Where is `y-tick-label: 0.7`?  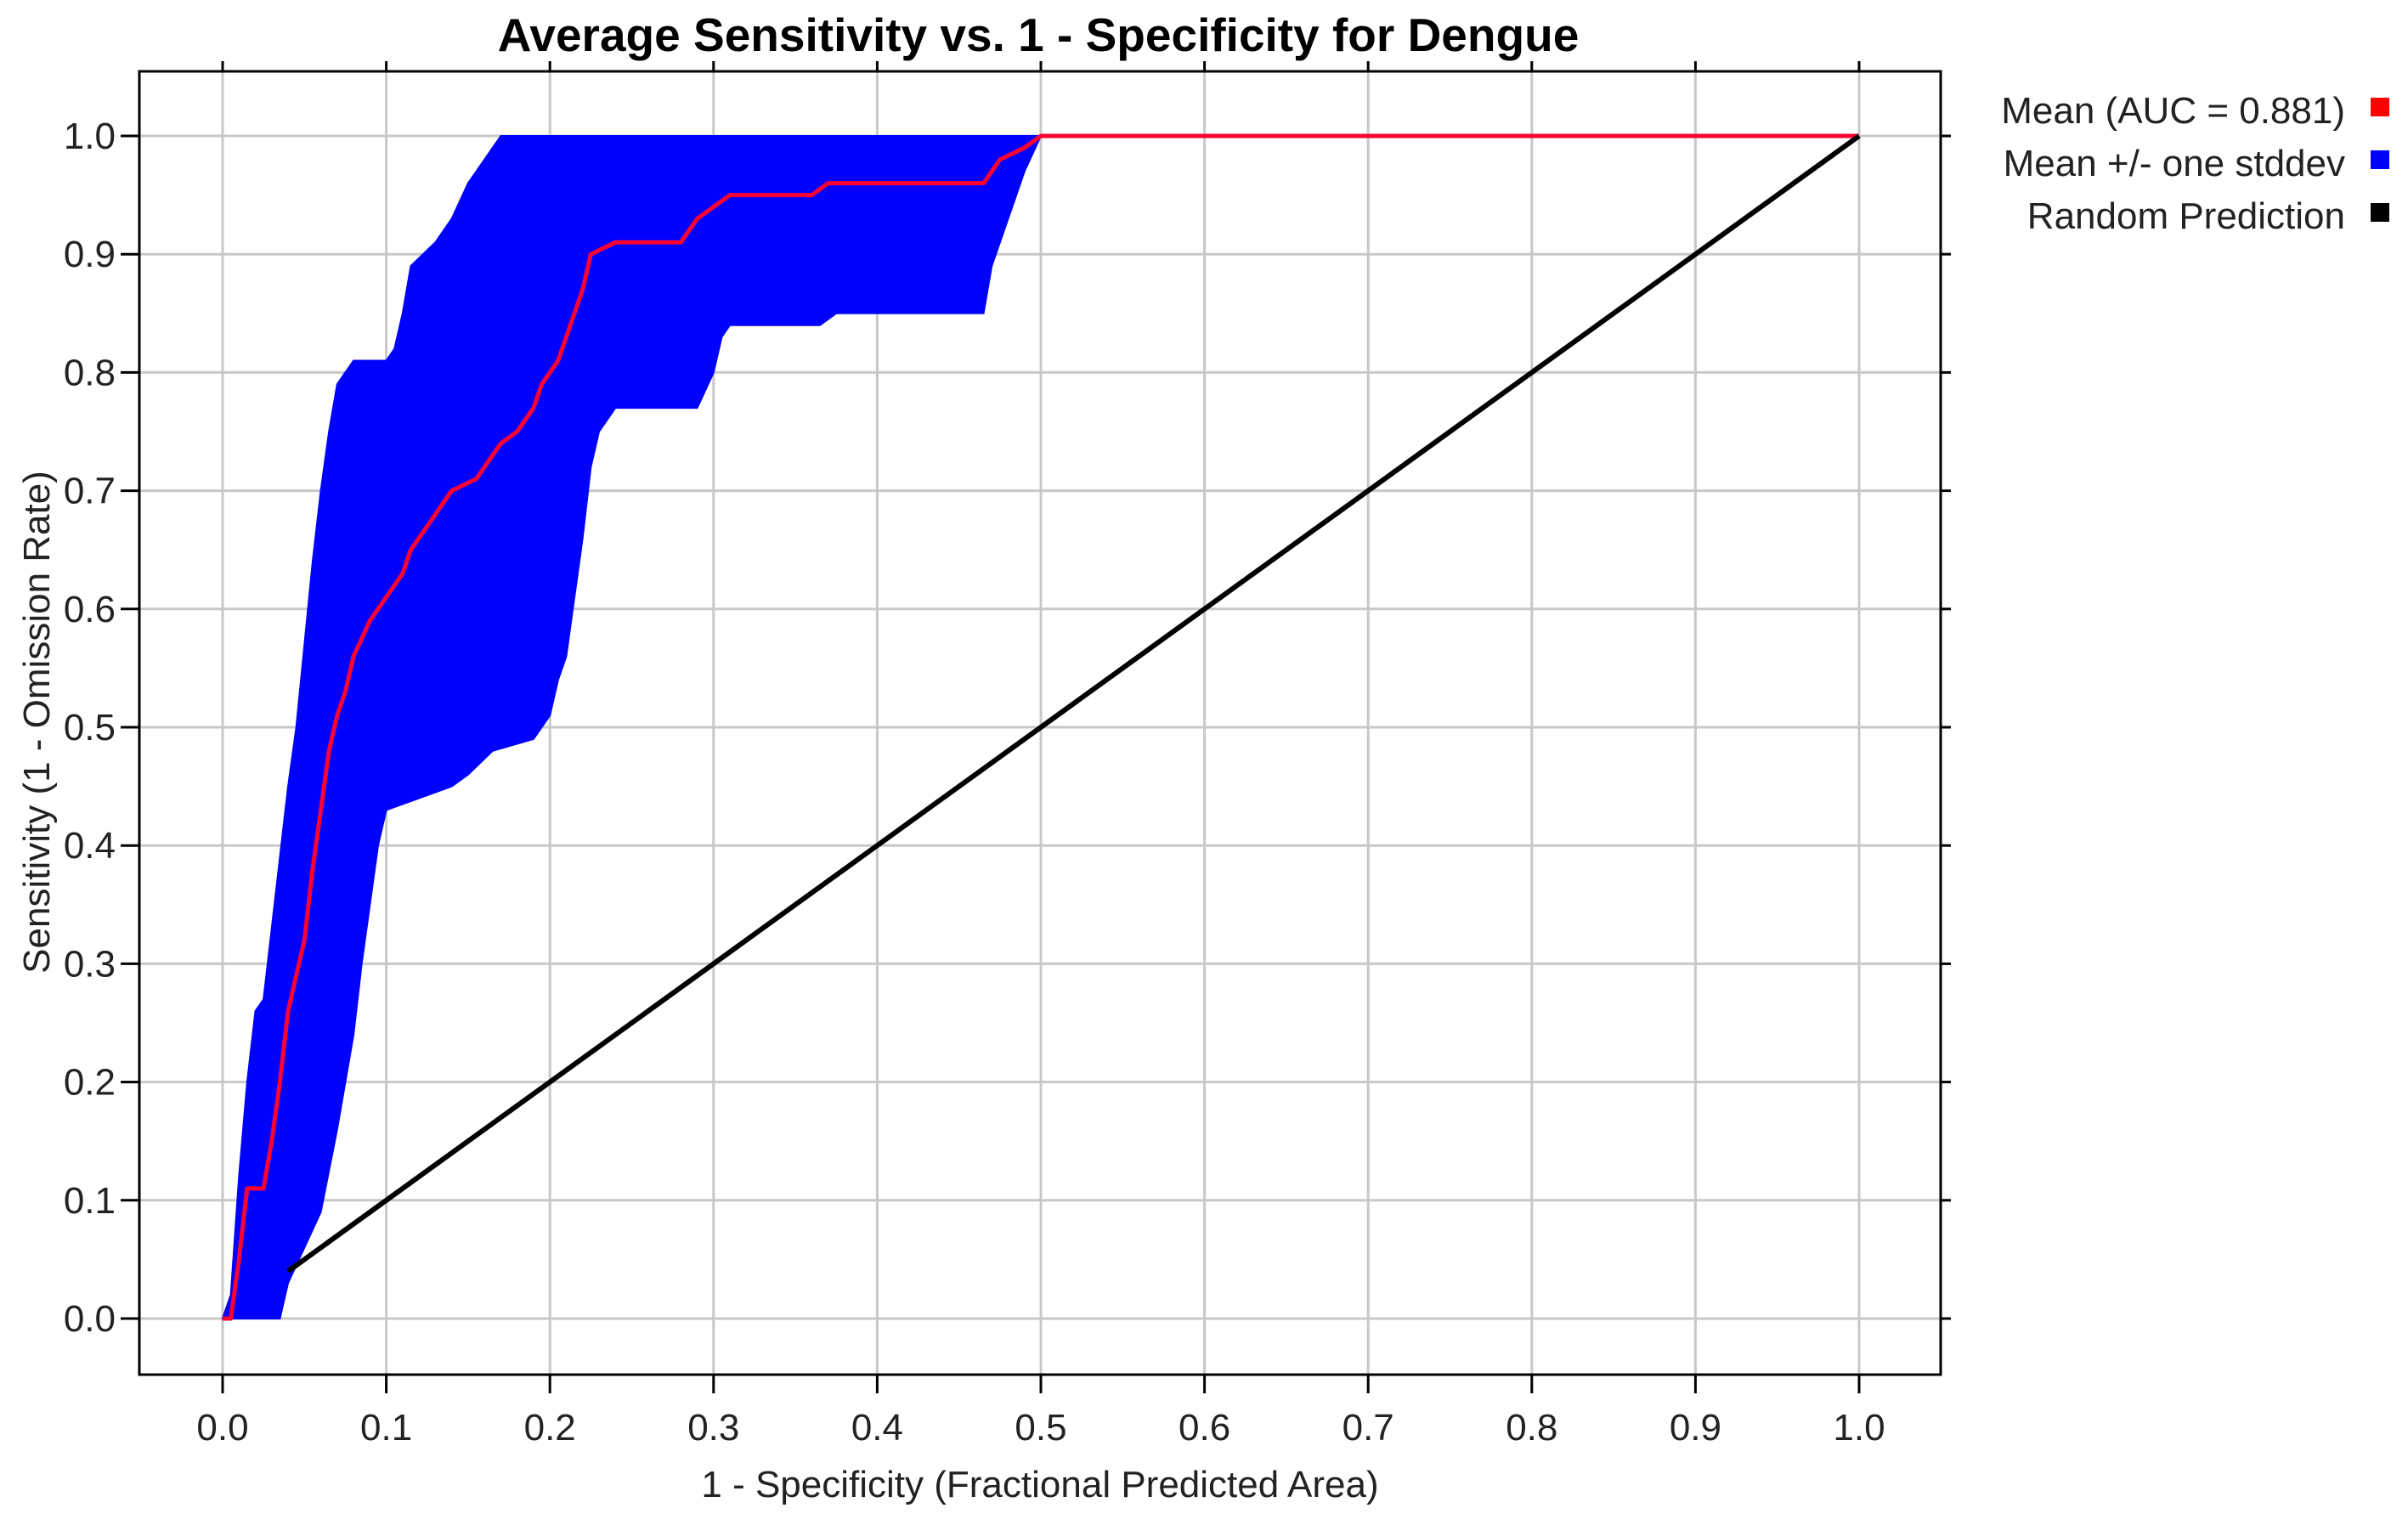 y-tick-label: 0.7 is located at coordinates (90, 492).